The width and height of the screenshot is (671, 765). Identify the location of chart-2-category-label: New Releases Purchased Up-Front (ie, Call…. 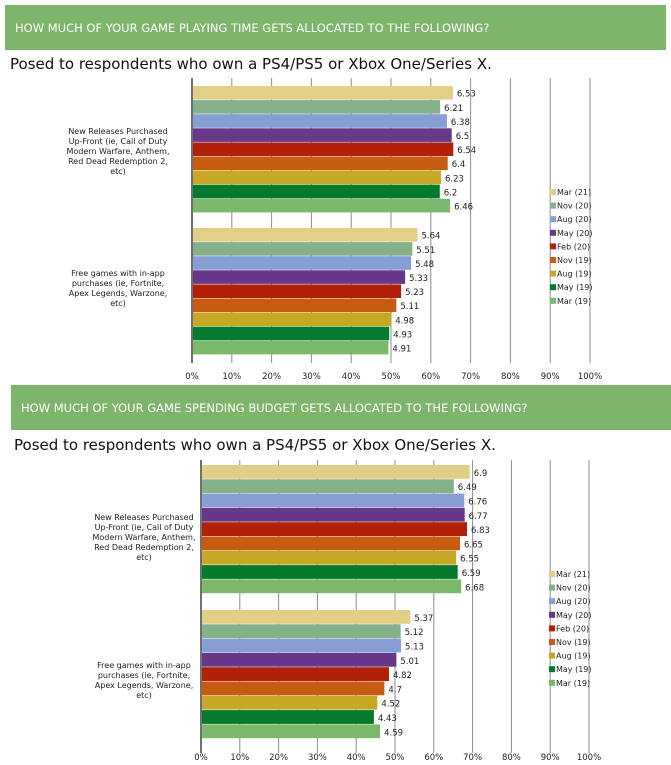
(144, 537).